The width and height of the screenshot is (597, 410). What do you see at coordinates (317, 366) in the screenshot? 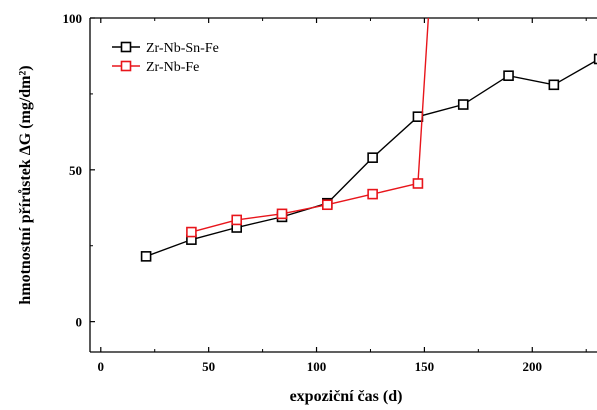
I see `x-tick-label: 100` at bounding box center [317, 366].